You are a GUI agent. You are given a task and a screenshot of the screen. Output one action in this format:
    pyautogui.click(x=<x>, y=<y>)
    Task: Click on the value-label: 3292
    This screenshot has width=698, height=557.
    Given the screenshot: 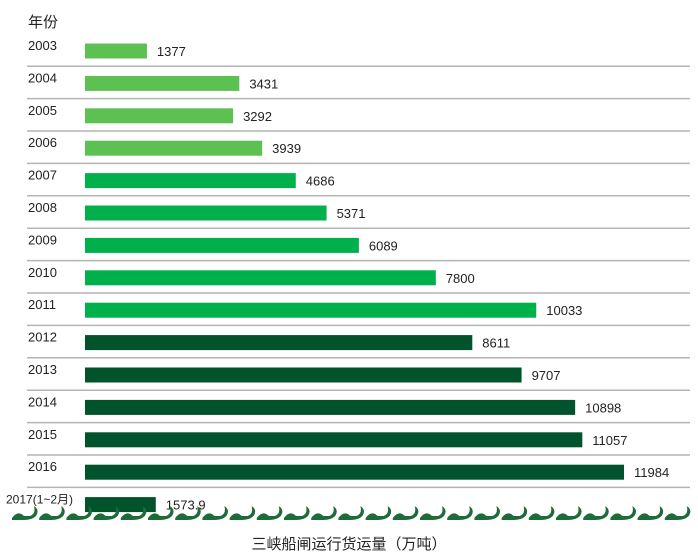 What is the action you would take?
    pyautogui.click(x=257, y=116)
    